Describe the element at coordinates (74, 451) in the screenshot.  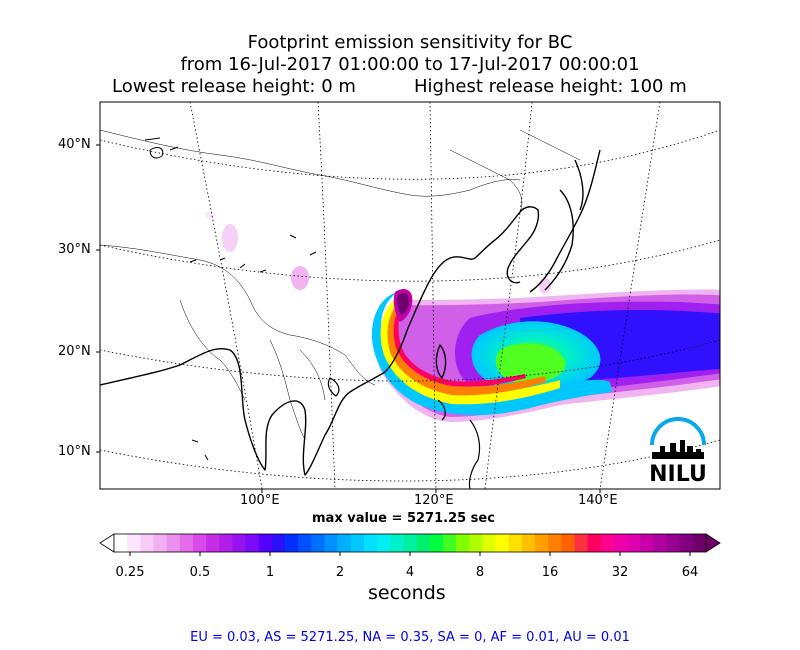
I see `lat-label-10n: 10°N` at that location.